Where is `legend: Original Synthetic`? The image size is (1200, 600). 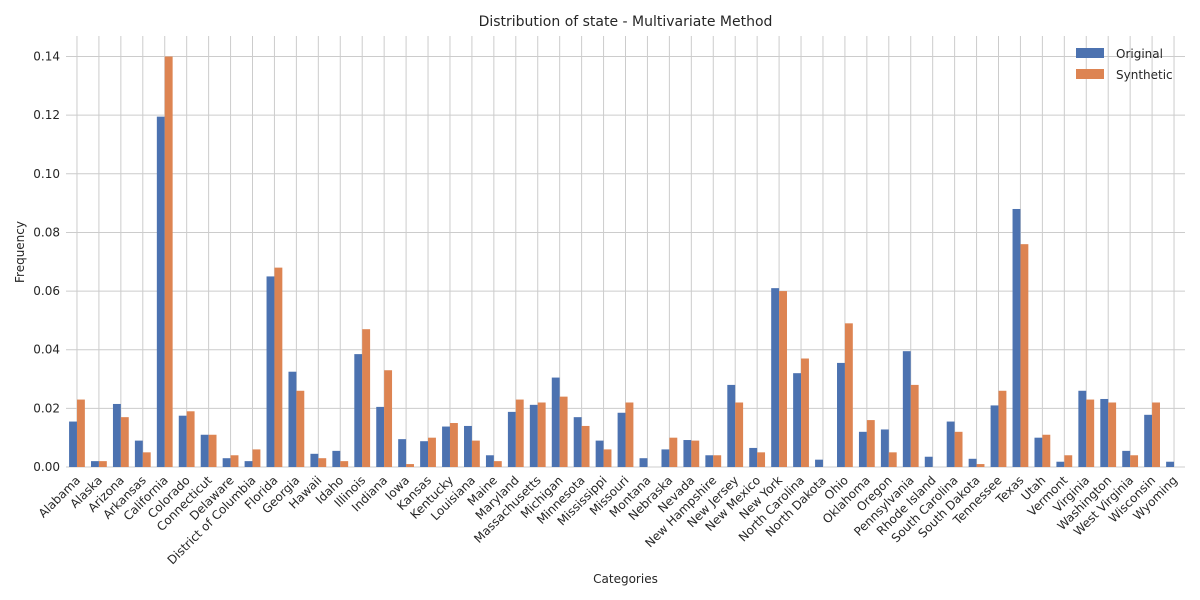 legend: Original Synthetic is located at coordinates (1124, 64).